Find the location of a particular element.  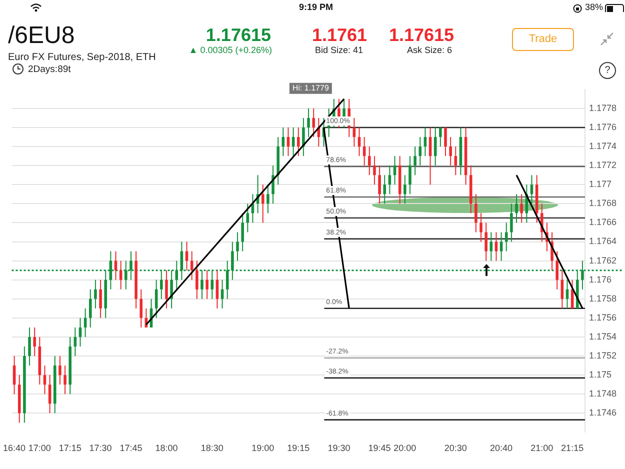

y-tick-label: 1.1776 is located at coordinates (603, 127).